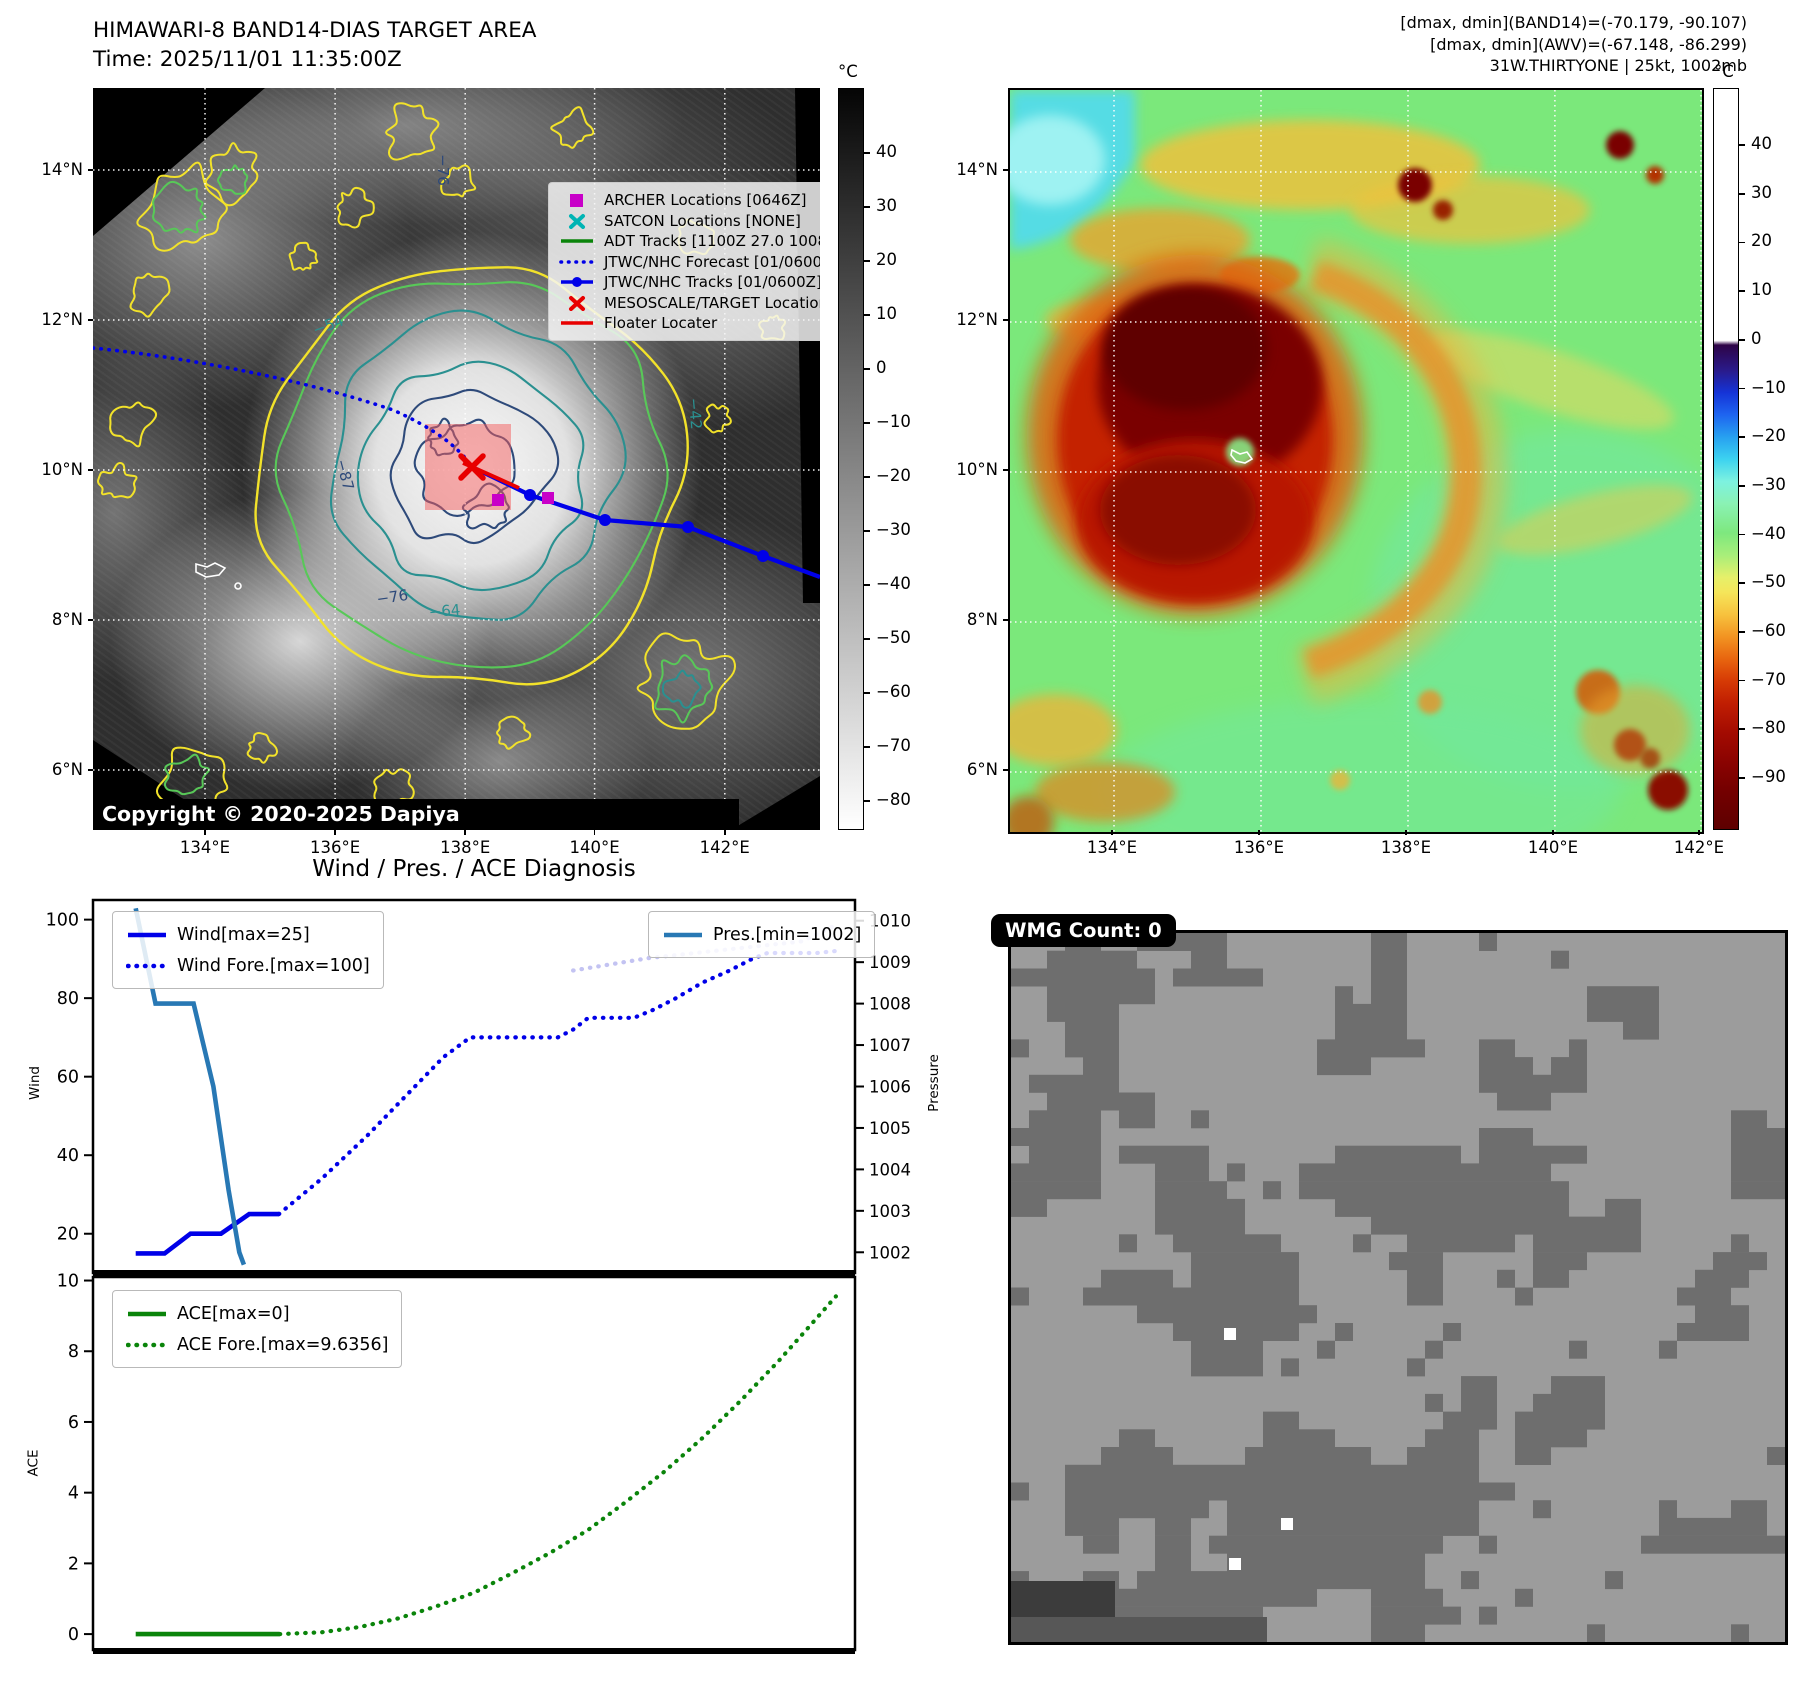 The height and width of the screenshot is (1690, 1797). Describe the element at coordinates (893, 637) in the screenshot. I see `band14-colorbar-tick: −50` at that location.